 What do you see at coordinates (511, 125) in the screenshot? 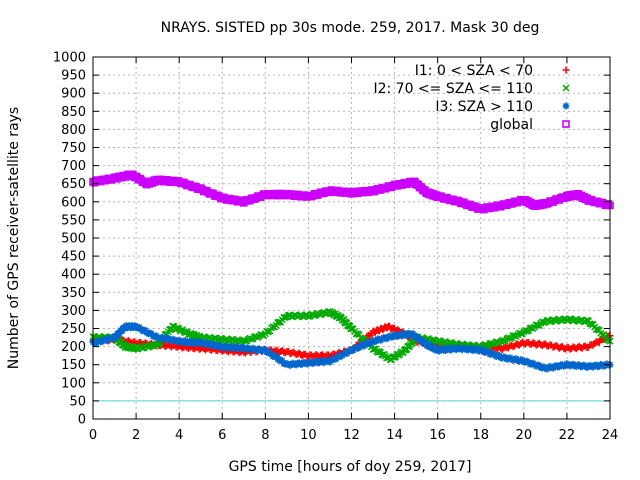
I see `legend-label: global` at bounding box center [511, 125].